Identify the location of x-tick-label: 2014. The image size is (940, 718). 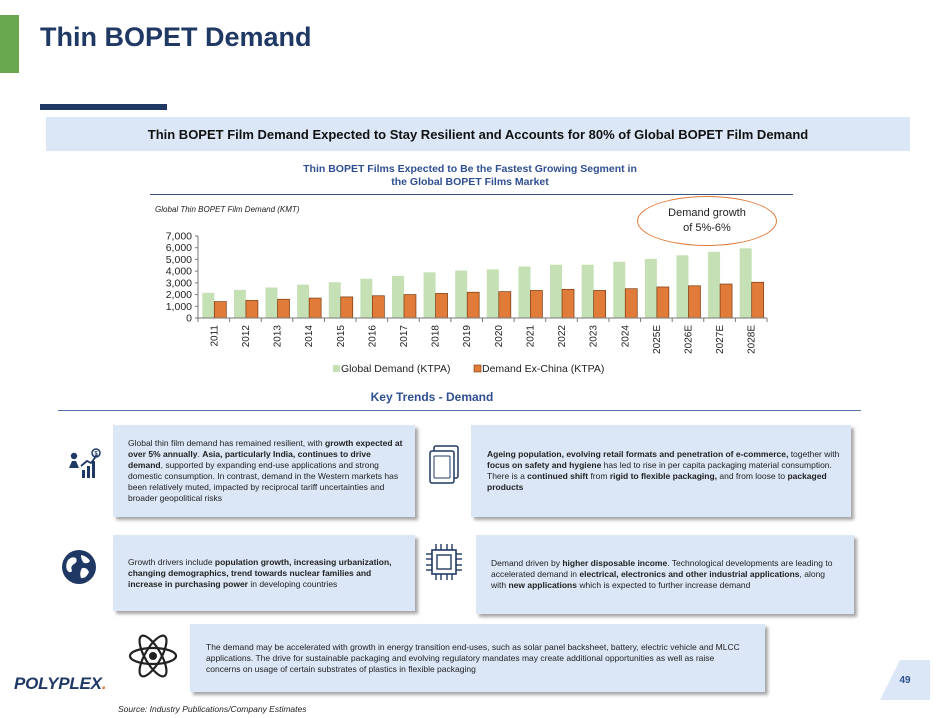
(309, 336).